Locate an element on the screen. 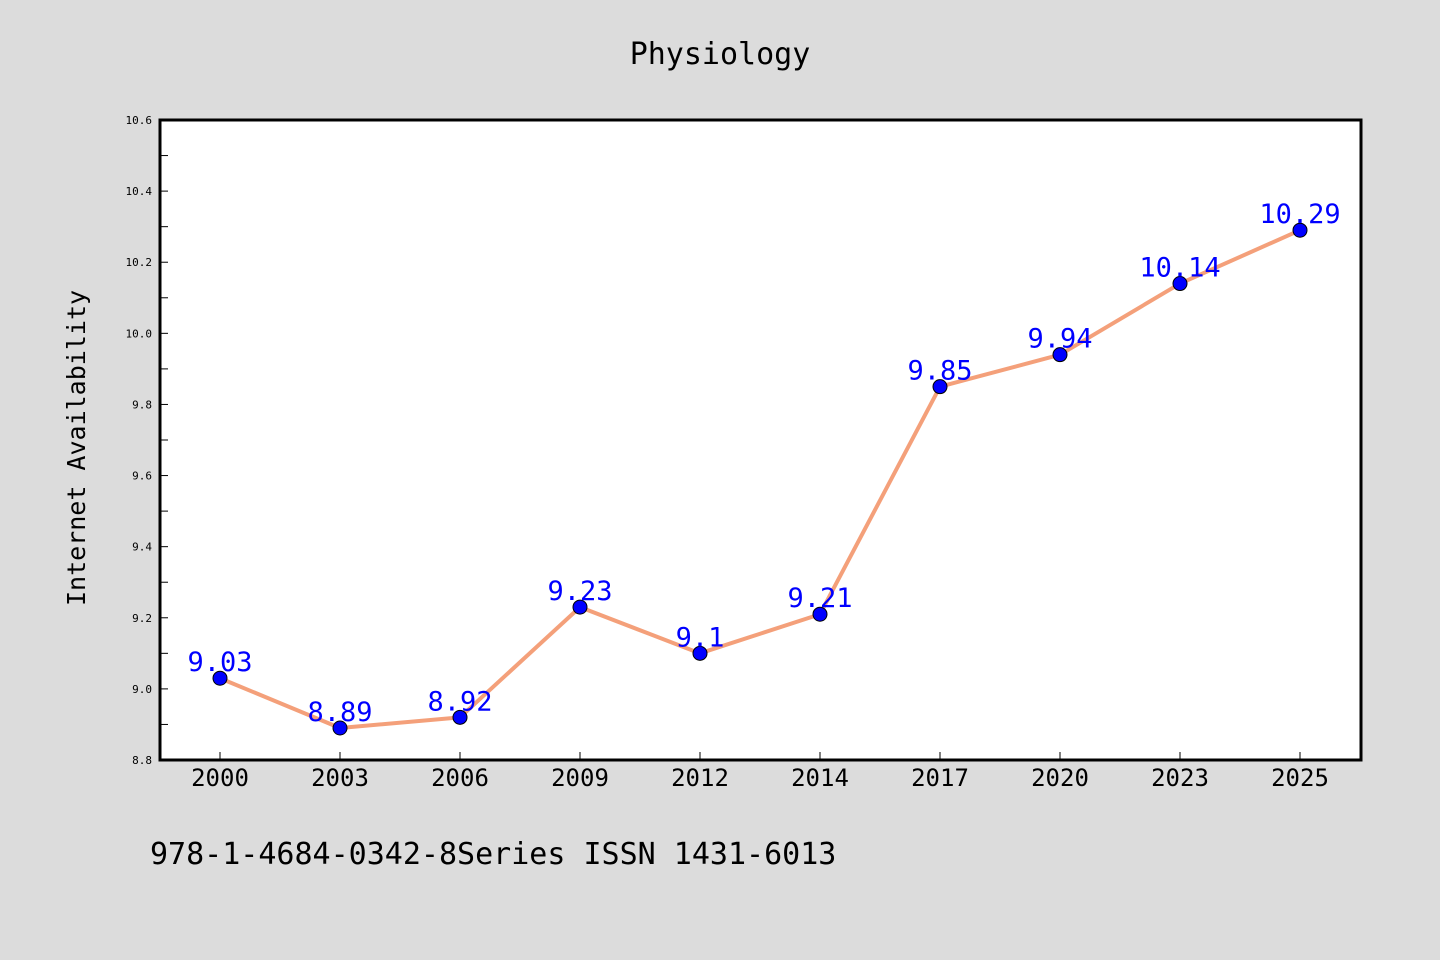 Image resolution: width=1440 pixels, height=960 pixels. x-tick-label: 2003 is located at coordinates (340, 778).